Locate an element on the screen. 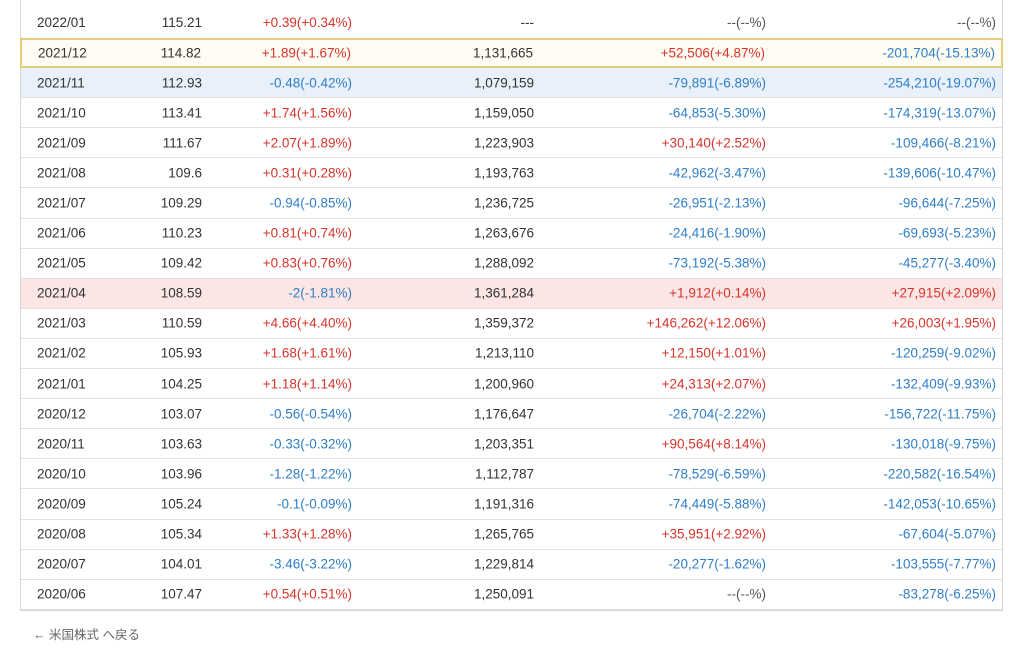 This screenshot has height=656, width=1024. change-cell: +0.31(+0.28%) is located at coordinates (307, 173).